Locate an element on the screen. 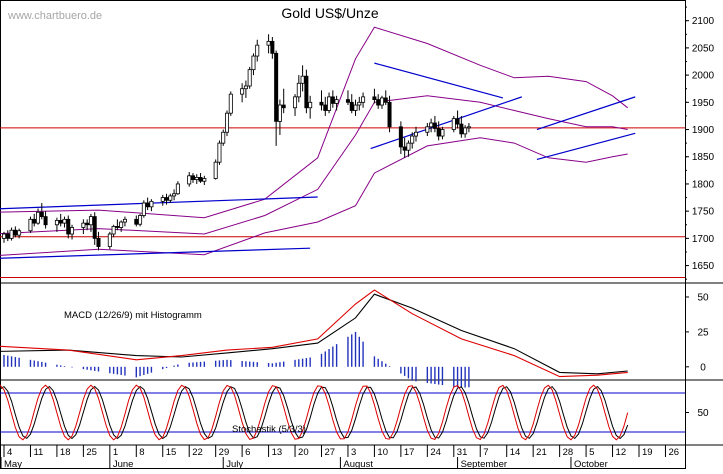  time-tick-label: 29 is located at coordinates (224, 452).